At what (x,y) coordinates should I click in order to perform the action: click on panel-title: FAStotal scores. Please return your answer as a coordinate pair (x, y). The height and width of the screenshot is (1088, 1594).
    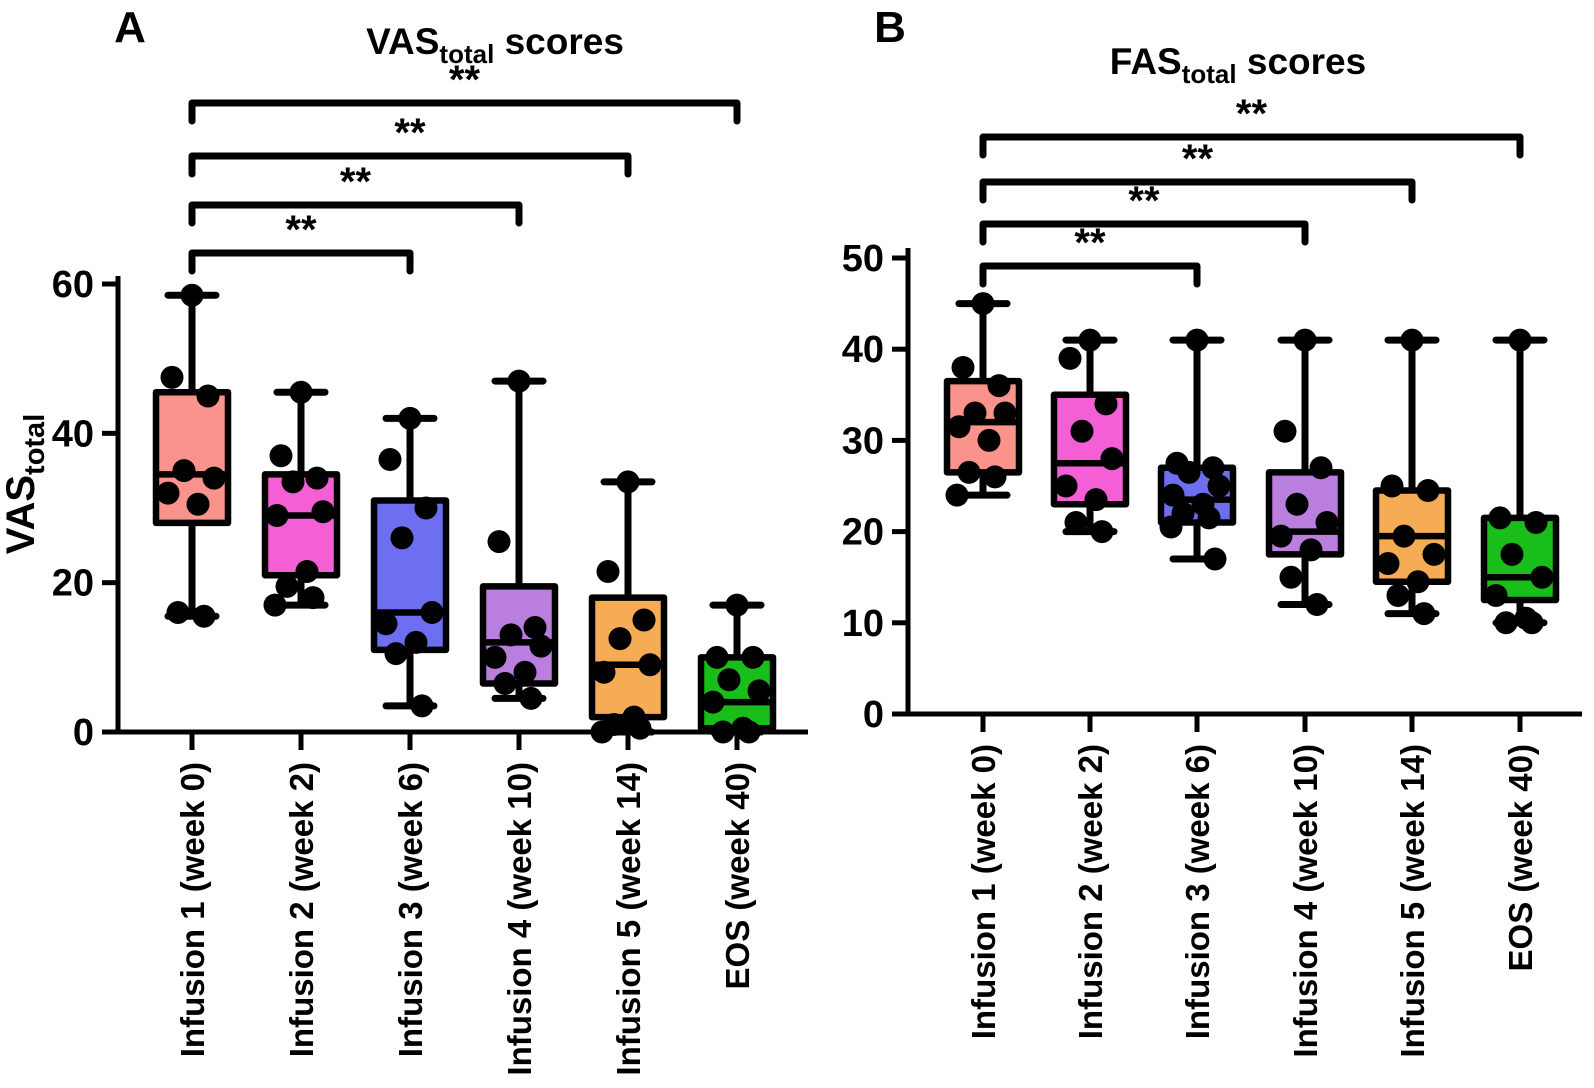
    Looking at the image, I should click on (1238, 65).